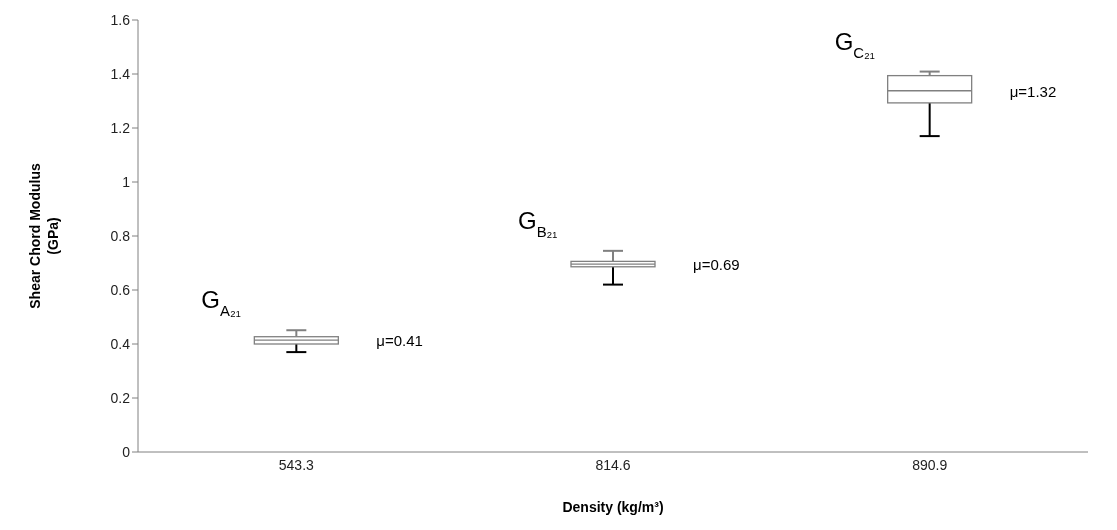 The height and width of the screenshot is (530, 1117). Describe the element at coordinates (120, 73) in the screenshot. I see `y-tick-label: 1.4` at that location.